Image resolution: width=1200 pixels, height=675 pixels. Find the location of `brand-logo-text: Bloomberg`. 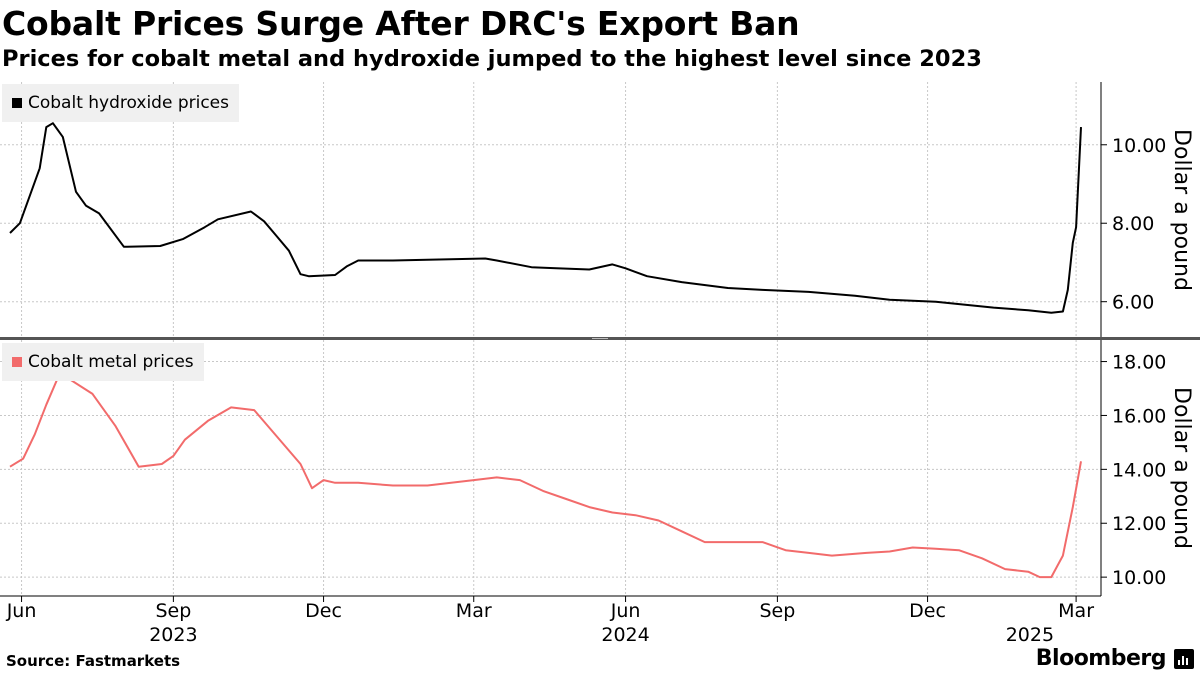

brand-logo-text: Bloomberg is located at coordinates (1101, 658).